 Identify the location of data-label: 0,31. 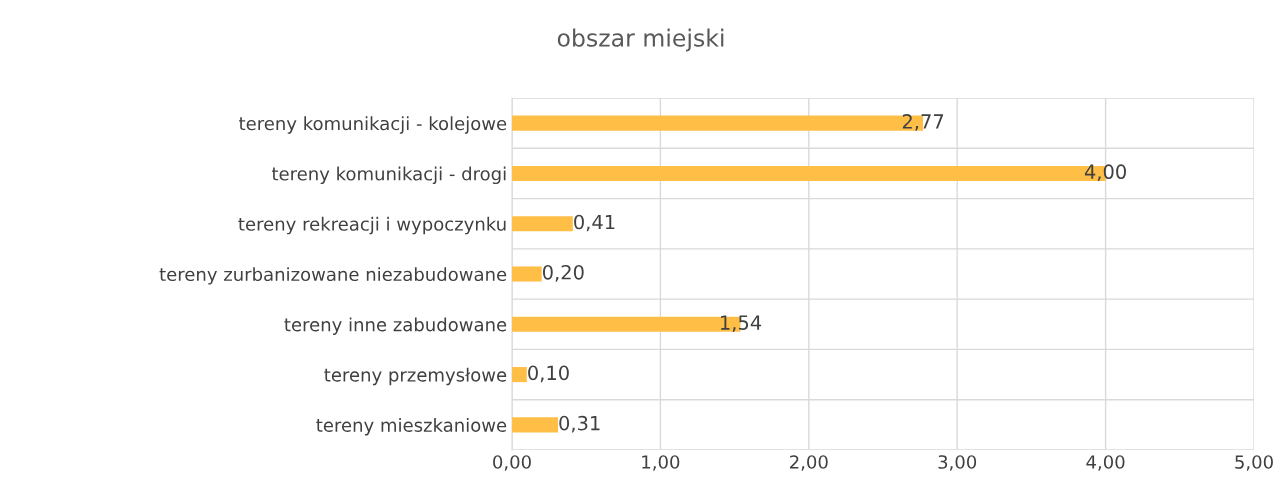
(579, 424).